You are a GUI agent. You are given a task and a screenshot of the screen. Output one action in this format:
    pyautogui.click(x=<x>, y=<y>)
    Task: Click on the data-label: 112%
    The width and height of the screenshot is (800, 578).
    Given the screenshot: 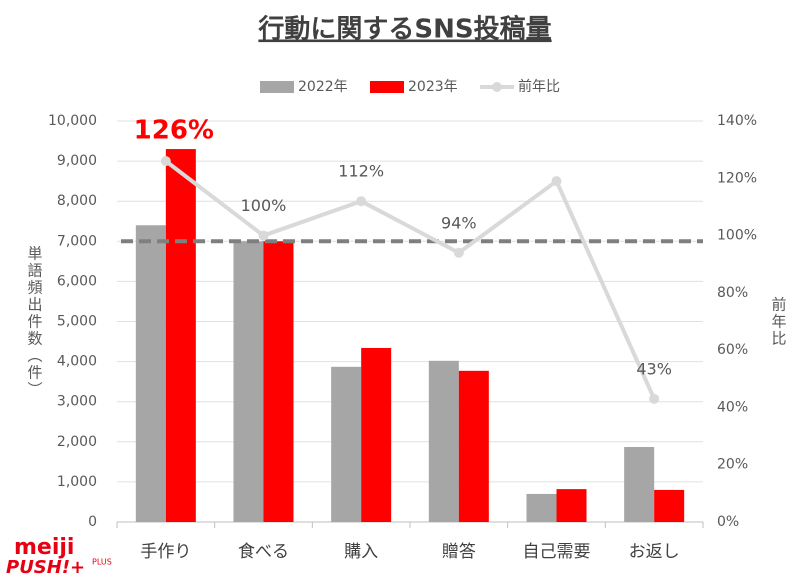 What is the action you would take?
    pyautogui.click(x=361, y=171)
    